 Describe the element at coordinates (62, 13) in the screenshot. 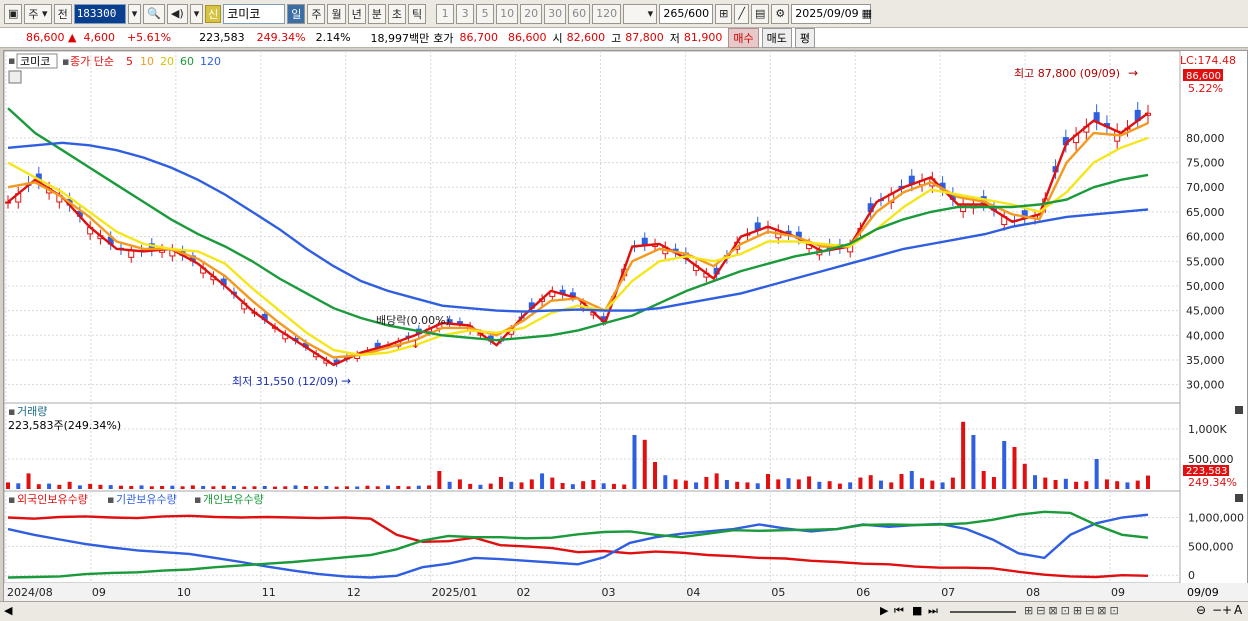

I see `prev-button: 전` at that location.